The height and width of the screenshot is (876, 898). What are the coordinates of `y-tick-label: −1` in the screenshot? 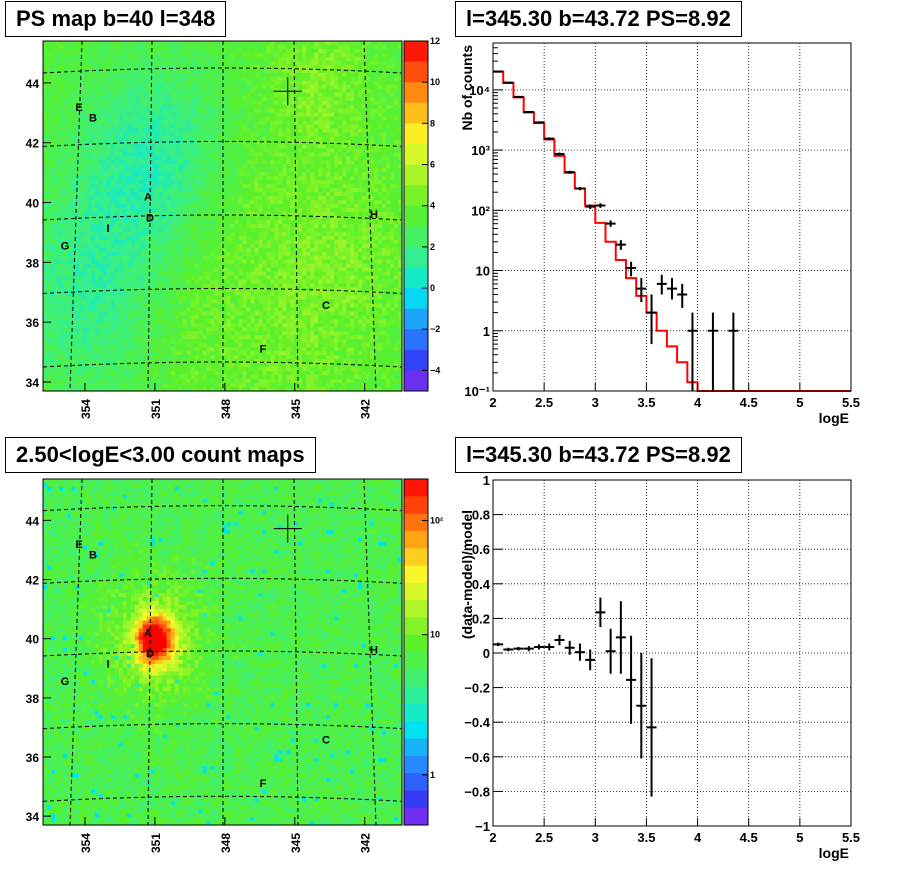 It's located at (482, 826).